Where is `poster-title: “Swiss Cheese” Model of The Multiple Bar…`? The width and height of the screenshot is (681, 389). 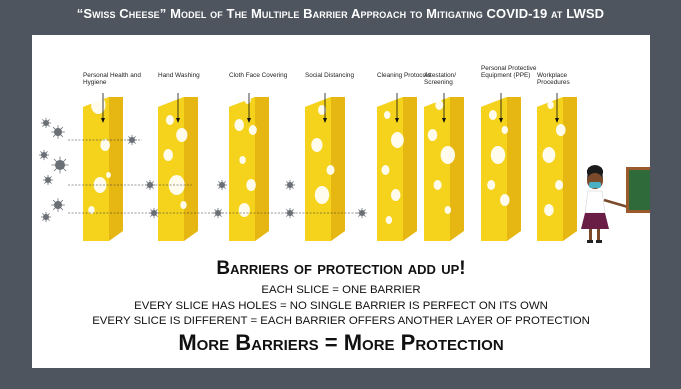
poster-title: “Swiss Cheese” Model of The Multiple Bar… is located at coordinates (340, 13).